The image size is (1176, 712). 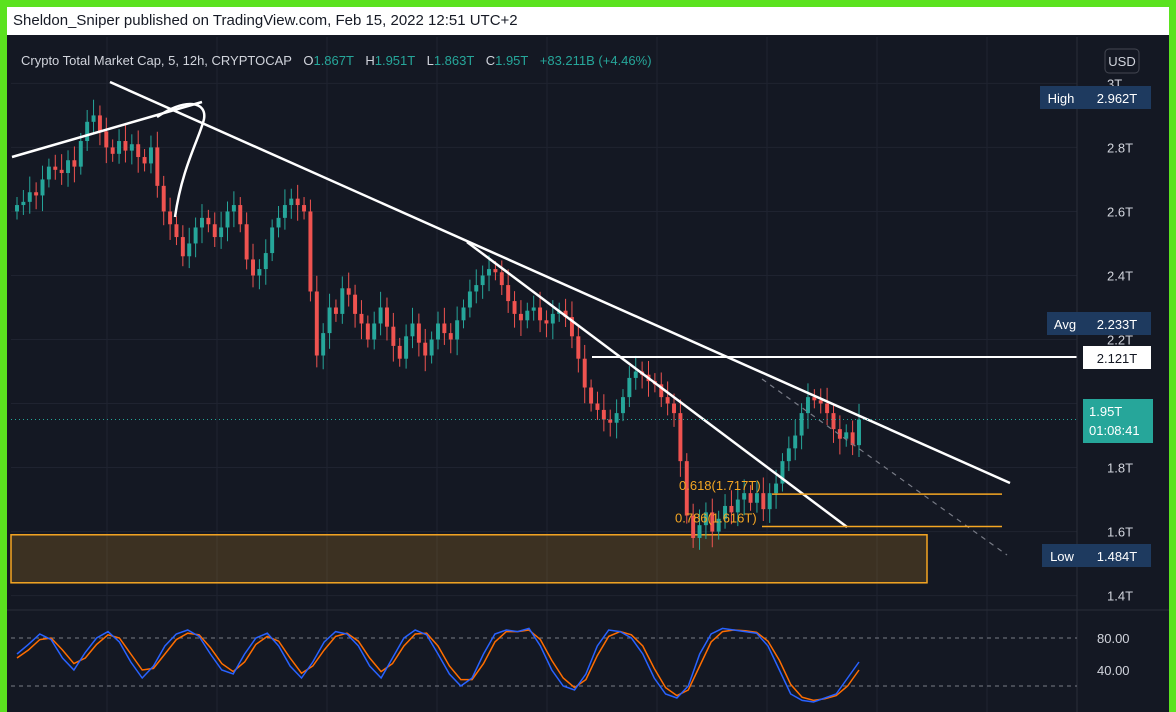 What do you see at coordinates (369, 60) in the screenshot?
I see `legend-h-label: H` at bounding box center [369, 60].